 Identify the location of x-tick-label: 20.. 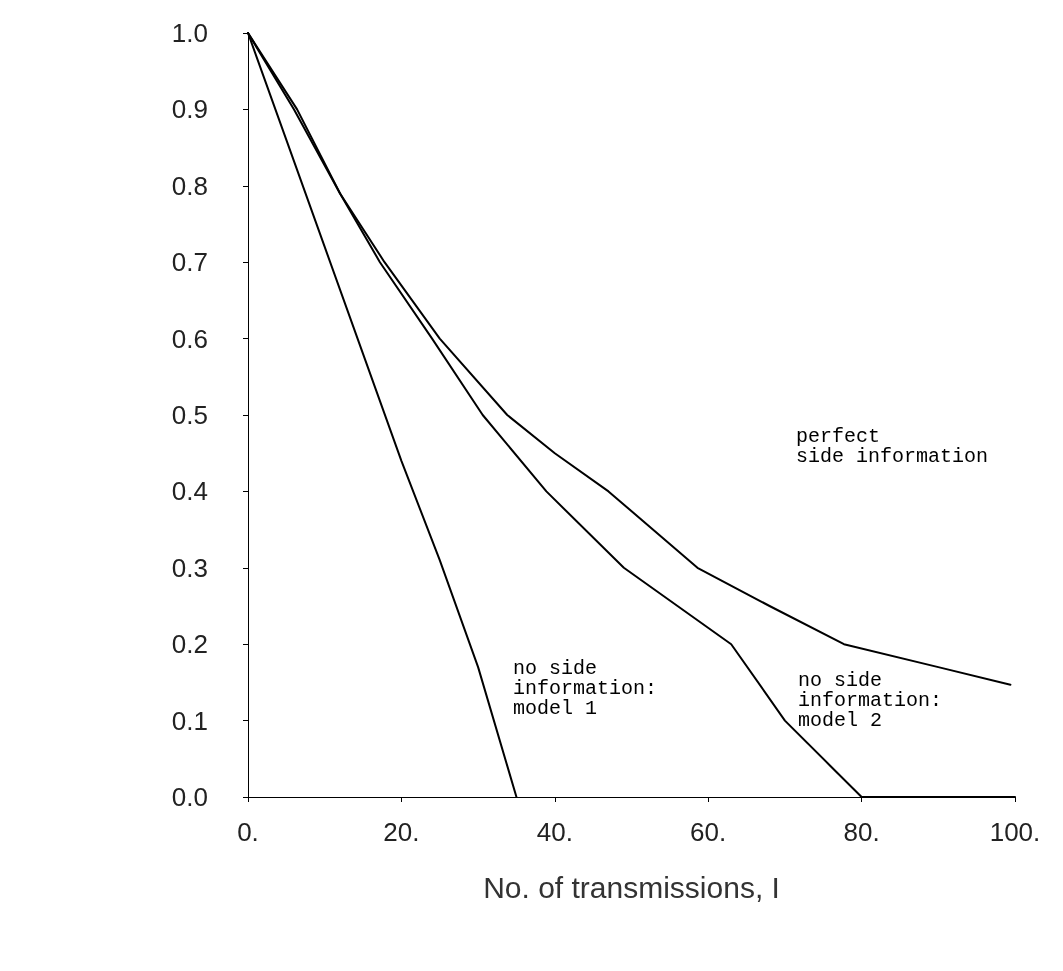
(401, 832).